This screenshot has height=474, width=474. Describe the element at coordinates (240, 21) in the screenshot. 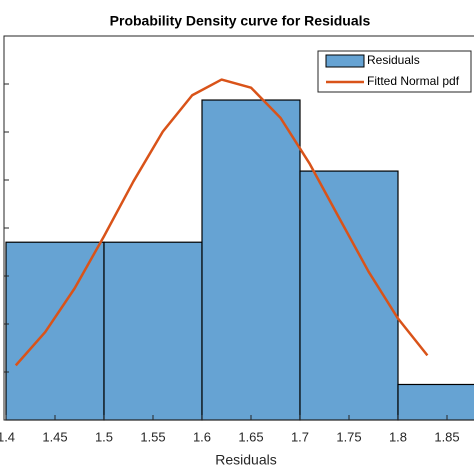

I see `chart-title: Probability Density curve for Residuals` at that location.